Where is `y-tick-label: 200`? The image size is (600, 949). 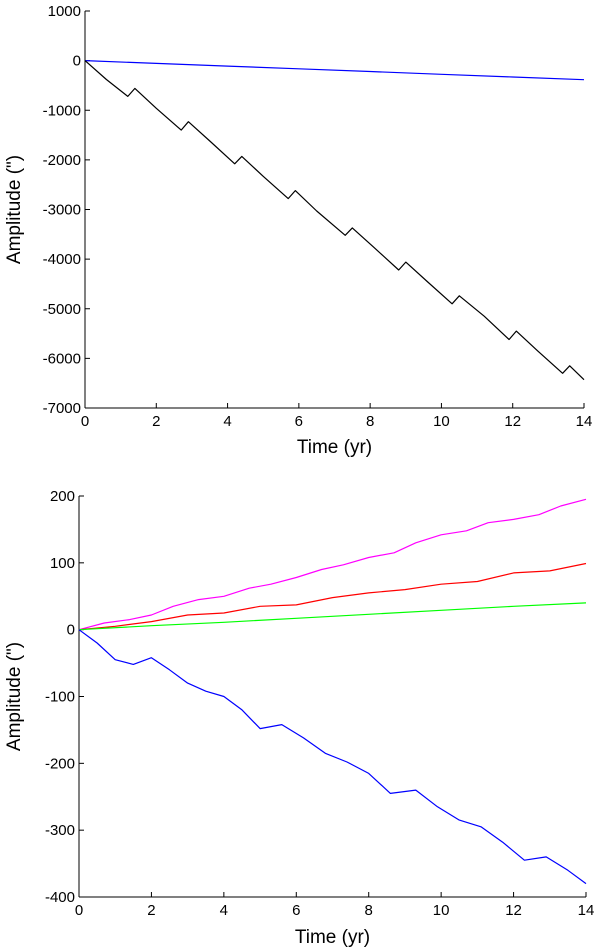 y-tick-label: 200 is located at coordinates (62, 496).